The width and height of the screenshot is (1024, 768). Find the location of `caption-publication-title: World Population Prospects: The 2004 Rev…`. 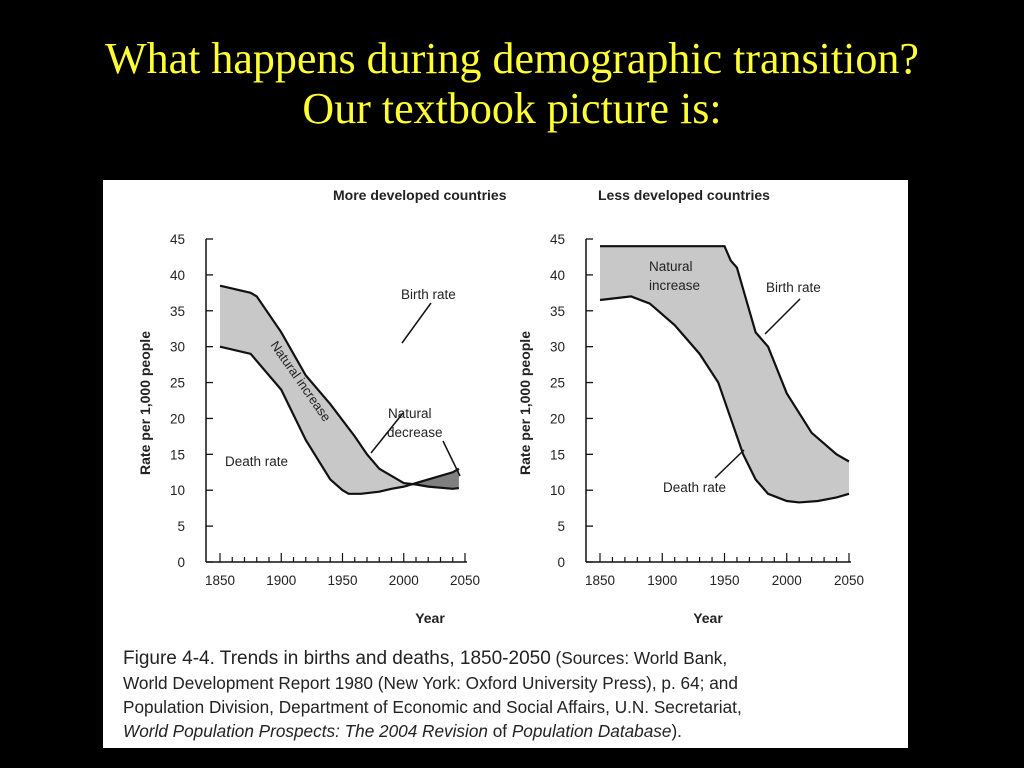

caption-publication-title: World Population Prospects: The 2004 Rev… is located at coordinates (305, 731).